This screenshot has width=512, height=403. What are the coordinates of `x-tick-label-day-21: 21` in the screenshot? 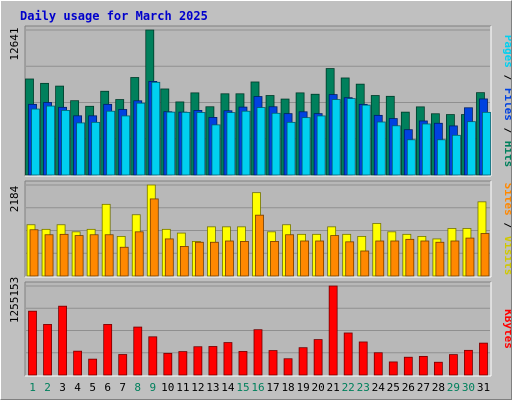 It's located at (333, 387).